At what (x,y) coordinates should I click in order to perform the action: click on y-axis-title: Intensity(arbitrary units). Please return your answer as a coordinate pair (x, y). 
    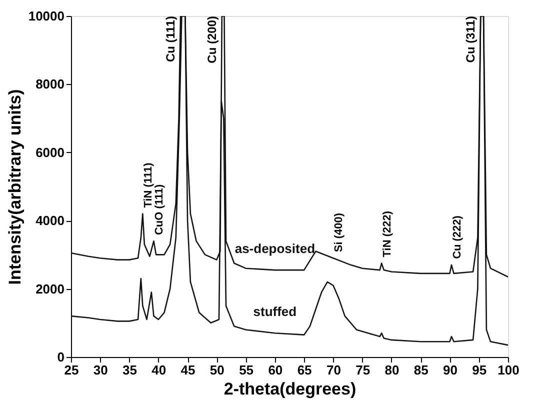
    Looking at the image, I should click on (14, 187).